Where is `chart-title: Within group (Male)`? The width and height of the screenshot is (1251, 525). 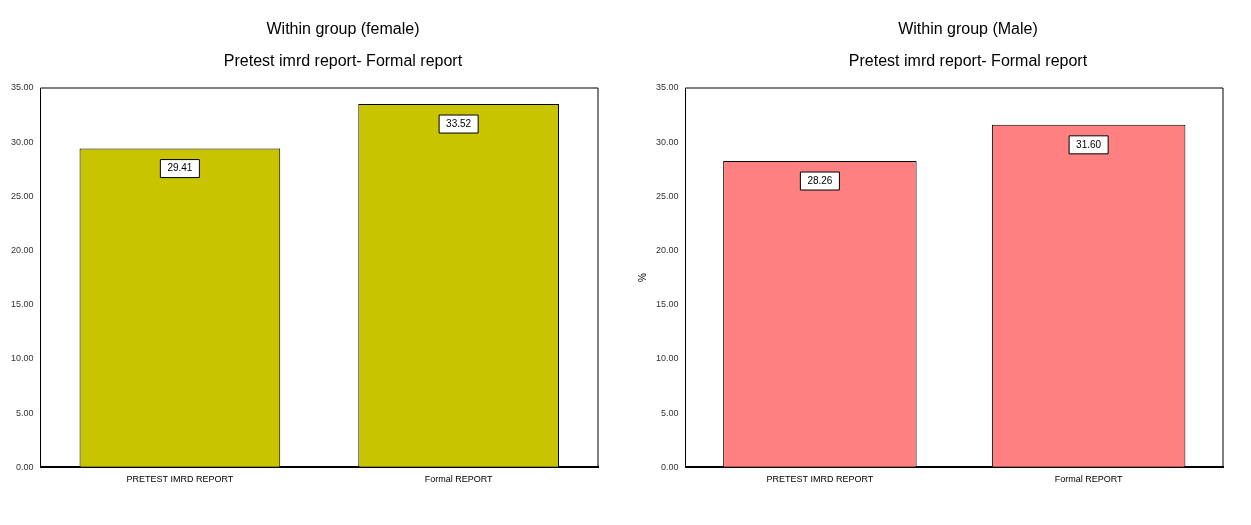 chart-title: Within group (Male) is located at coordinates (968, 29).